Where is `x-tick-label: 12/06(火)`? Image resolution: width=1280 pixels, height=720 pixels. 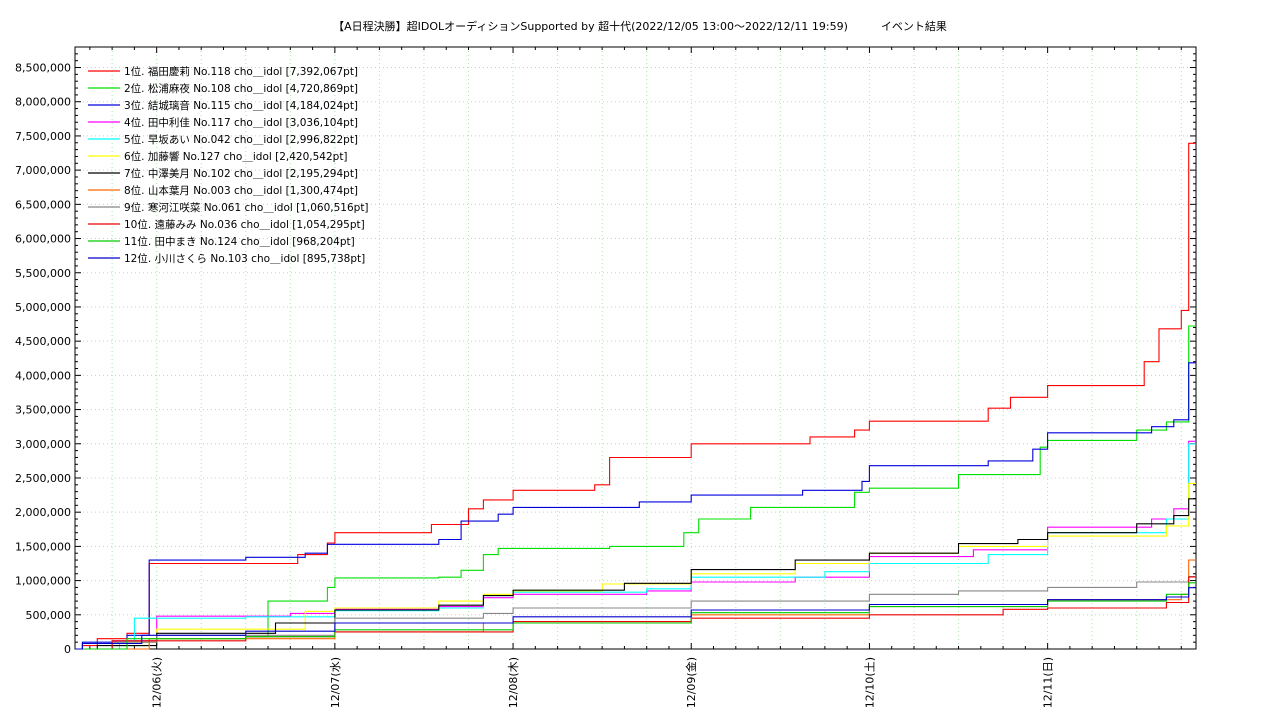
x-tick-label: 12/06(火) is located at coordinates (157, 682).